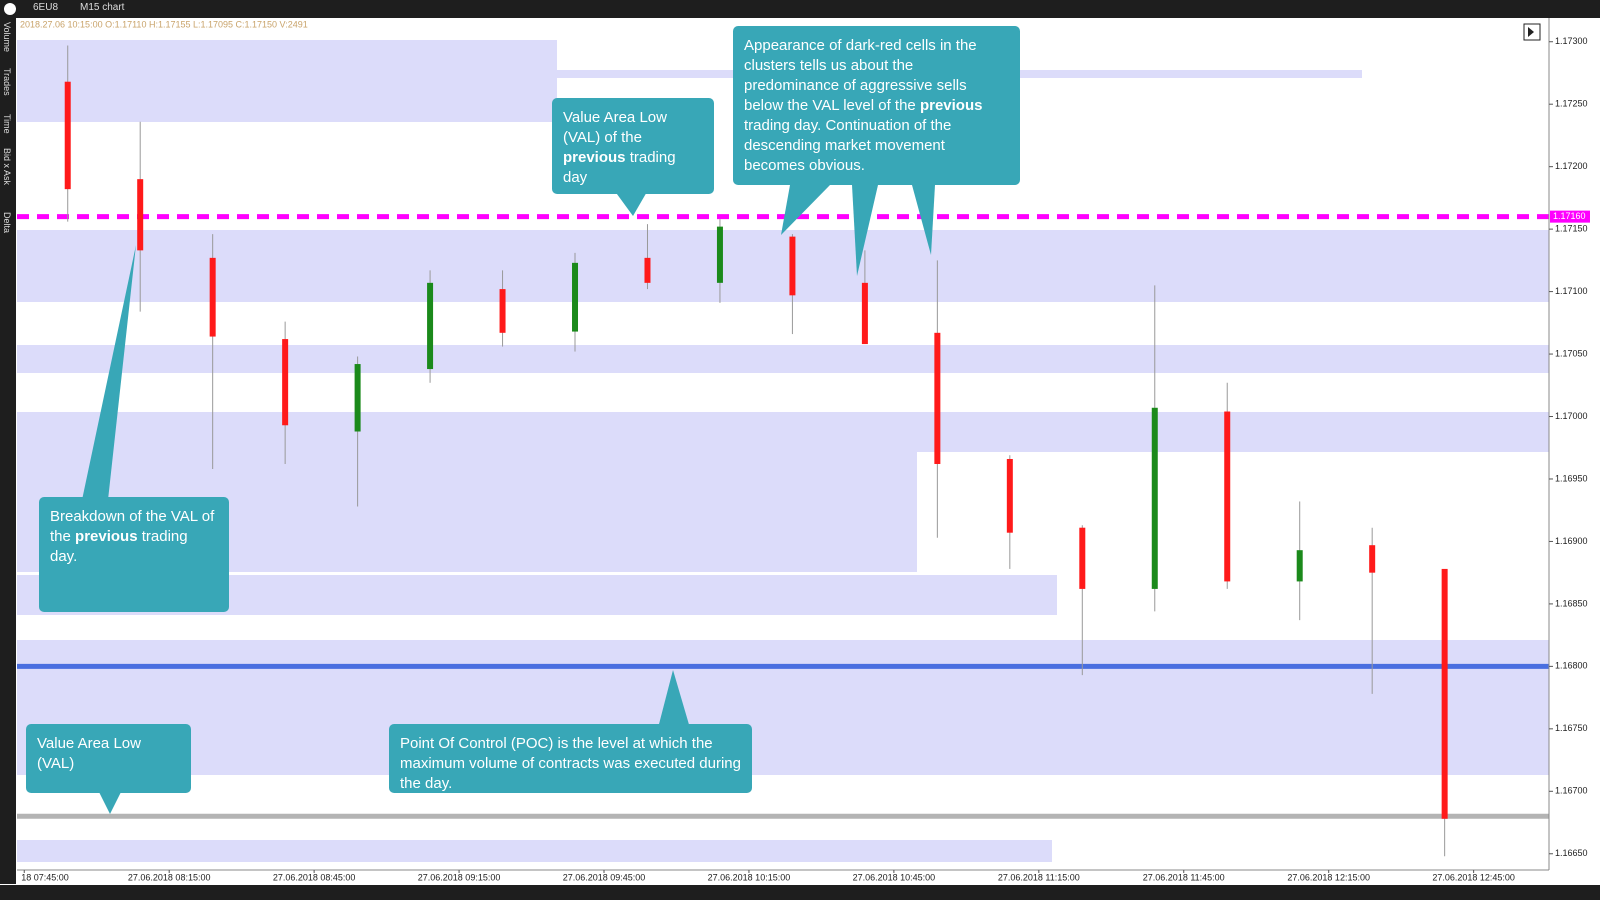 The width and height of the screenshot is (1600, 900). What do you see at coordinates (46, 7) in the screenshot?
I see `symbol: 6EU8` at bounding box center [46, 7].